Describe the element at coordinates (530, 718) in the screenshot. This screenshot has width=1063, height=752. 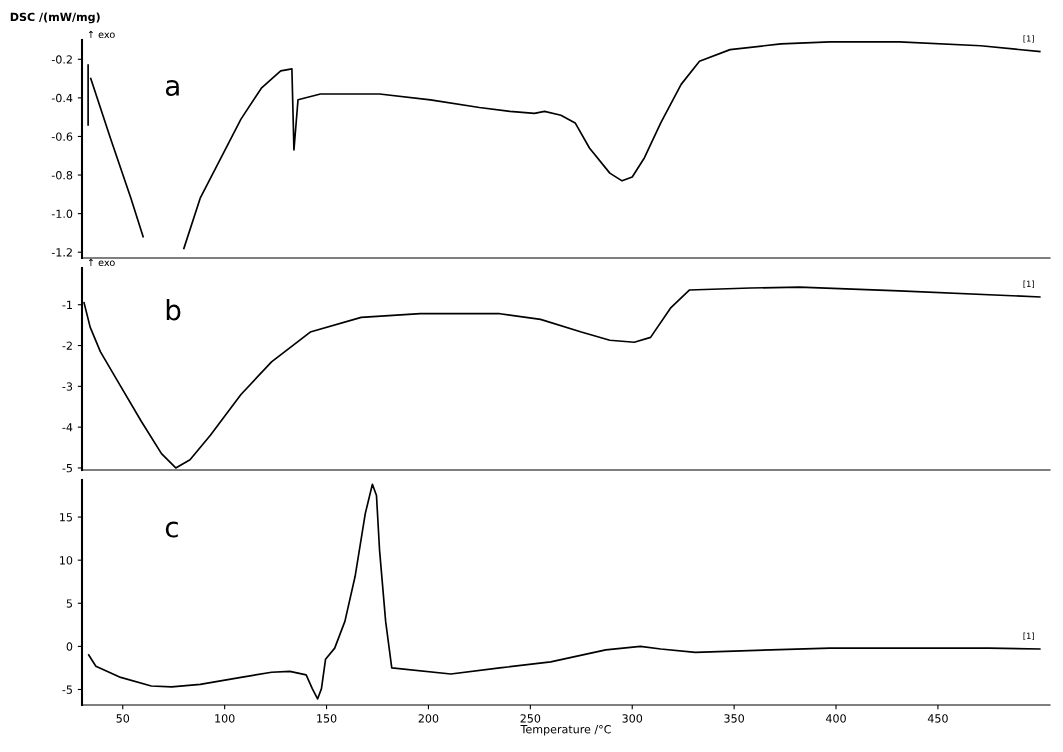
I see `x-tick-label: 250` at that location.